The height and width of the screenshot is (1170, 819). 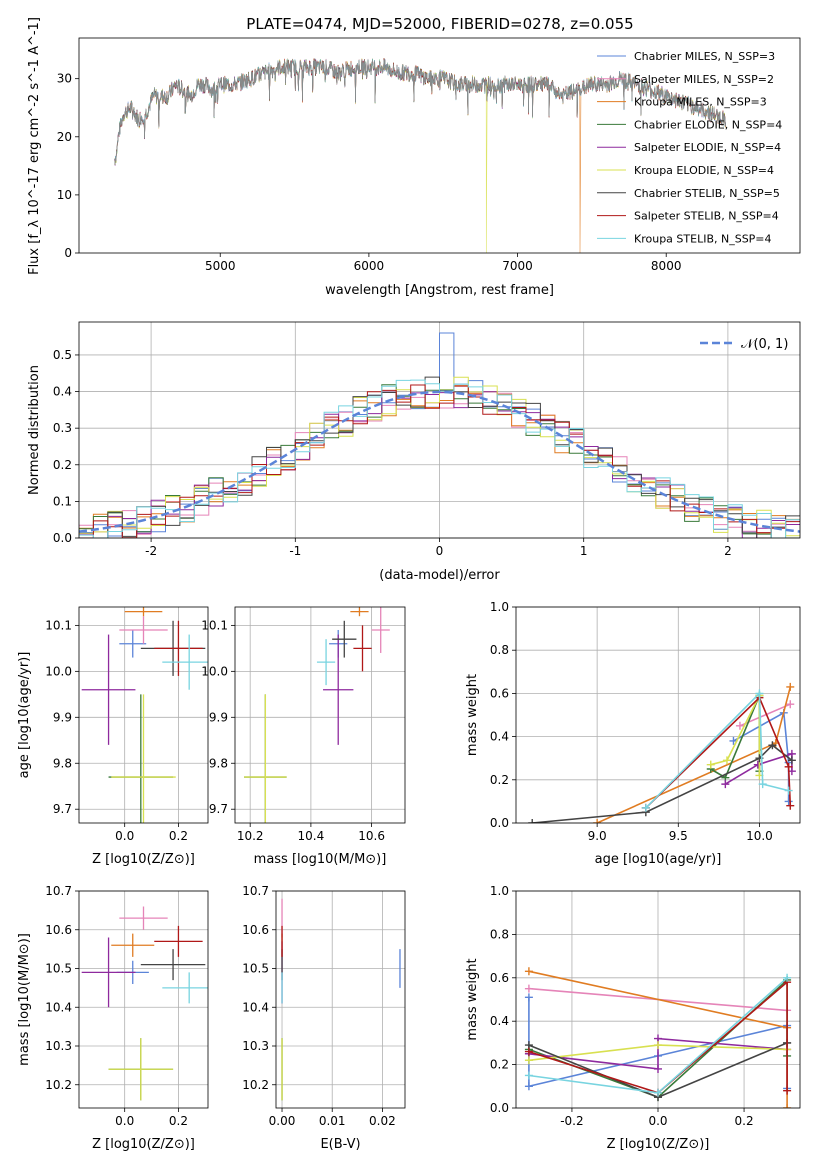 I want to click on y-tick-label: 0, so click(x=68, y=253).